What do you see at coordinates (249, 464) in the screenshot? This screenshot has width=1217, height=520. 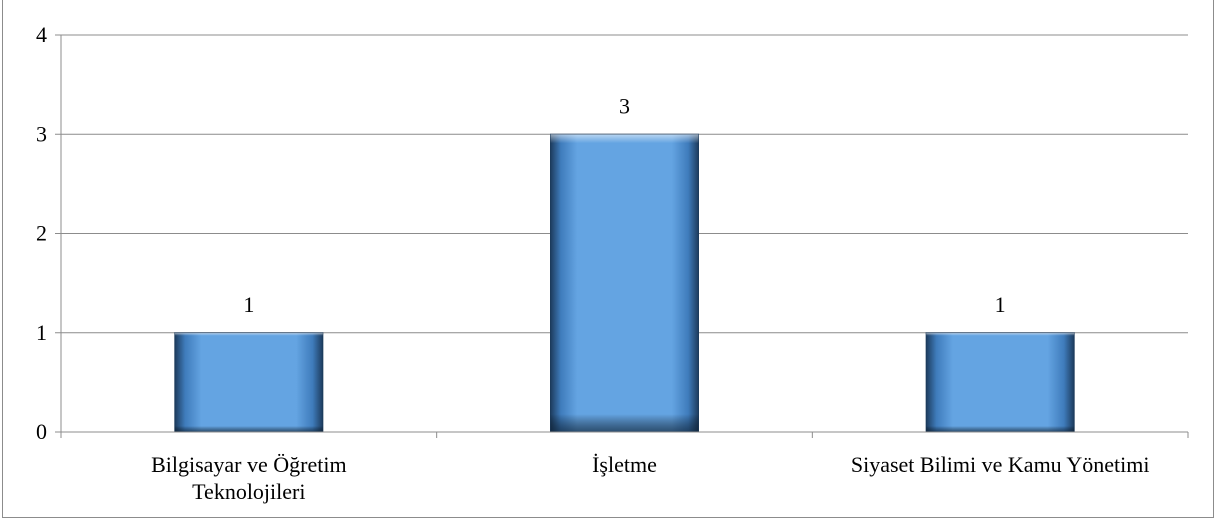 I see `x-tick-label: Bilgisayar ve Öğretim` at bounding box center [249, 464].